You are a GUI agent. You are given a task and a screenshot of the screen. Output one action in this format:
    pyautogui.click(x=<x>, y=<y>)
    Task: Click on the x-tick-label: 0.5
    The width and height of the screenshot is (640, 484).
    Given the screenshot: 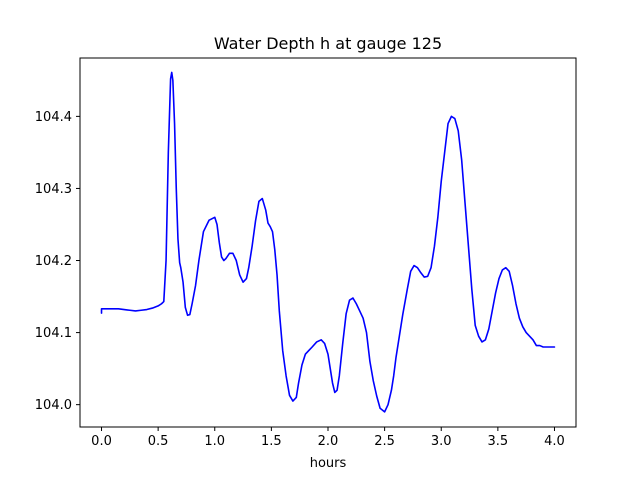 What is the action you would take?
    pyautogui.click(x=158, y=441)
    